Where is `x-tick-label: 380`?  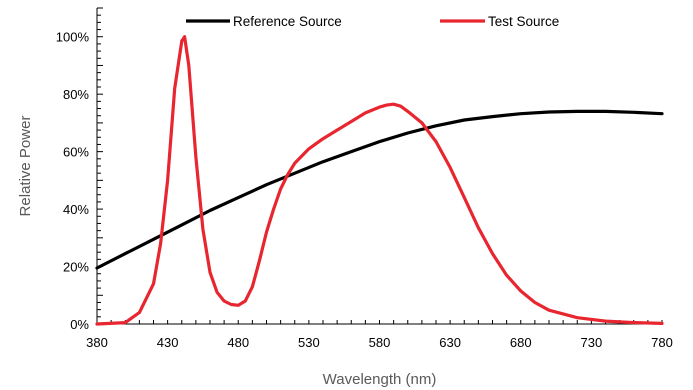
x-tick-label: 380 is located at coordinates (97, 342).